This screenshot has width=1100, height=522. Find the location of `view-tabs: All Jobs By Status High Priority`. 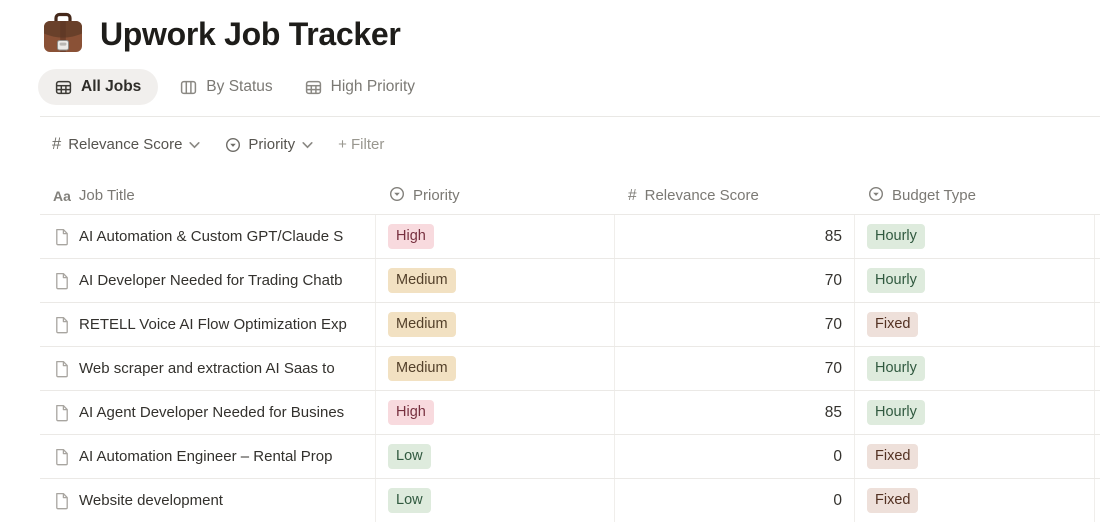

view-tabs: All Jobs By Status High Priority is located at coordinates (569, 87).